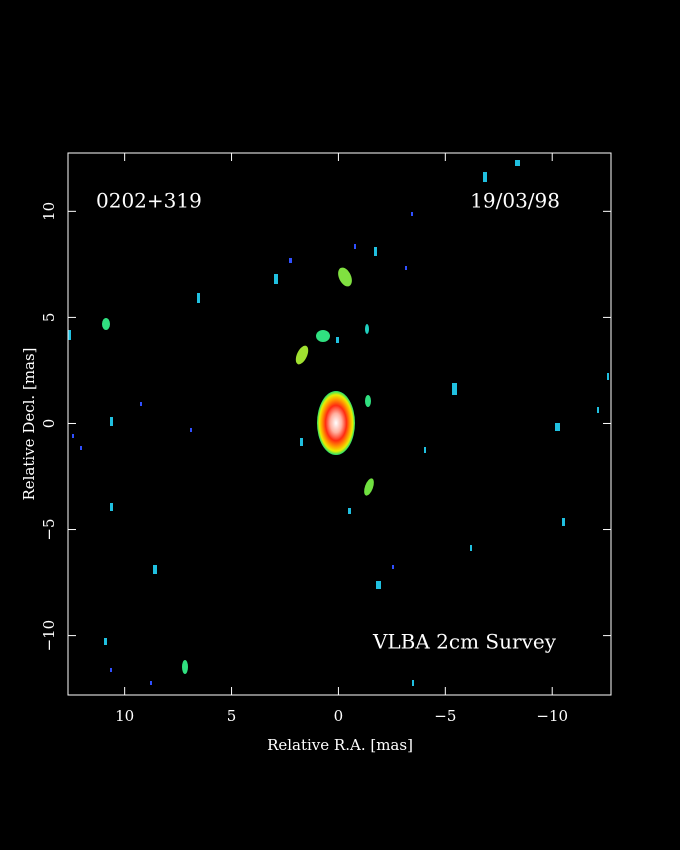 The width and height of the screenshot is (680, 850). I want to click on y-axis-label: Relative Decl. [mas], so click(29, 423).